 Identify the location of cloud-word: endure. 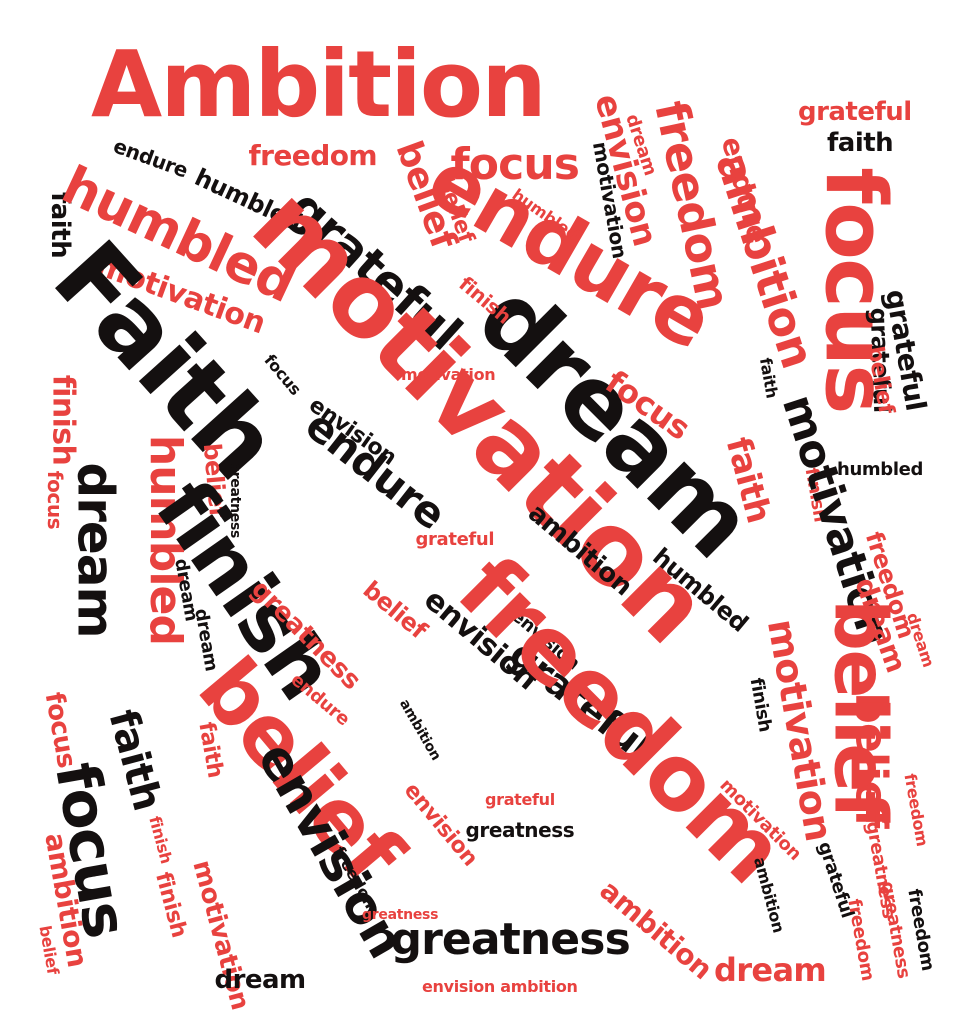
(150, 158).